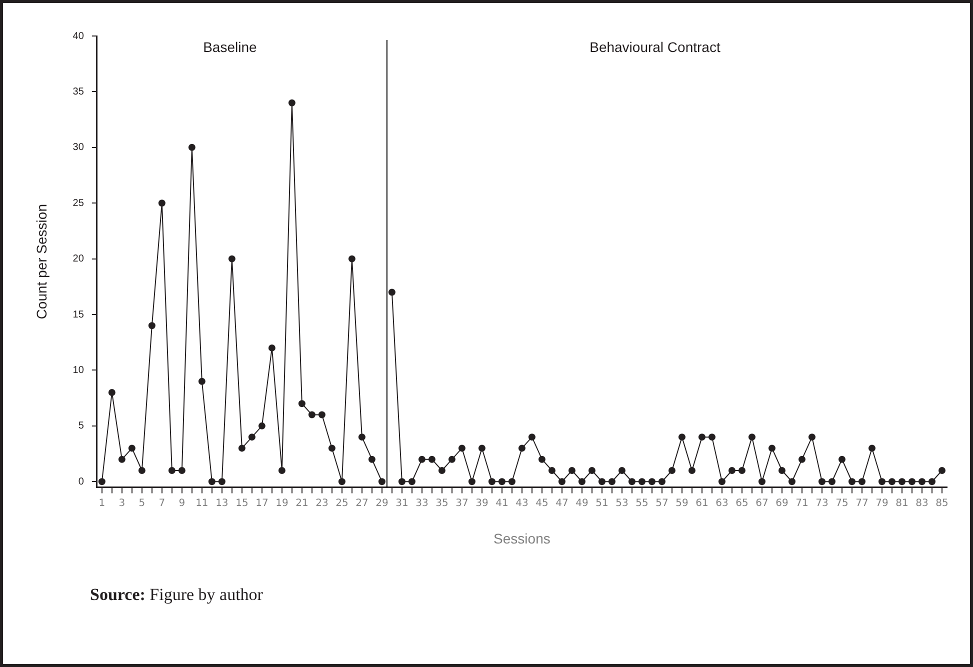  I want to click on x-tick-label: 23, so click(322, 503).